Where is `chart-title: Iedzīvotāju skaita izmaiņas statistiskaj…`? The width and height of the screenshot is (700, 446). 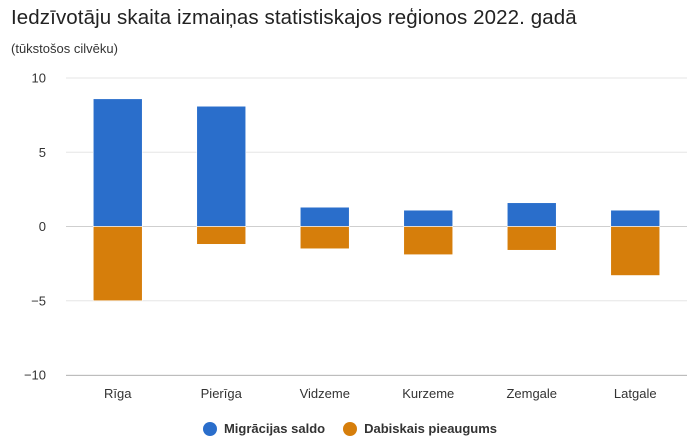 chart-title: Iedzīvotāju skaita izmaiņas statistiskaj… is located at coordinates (294, 17).